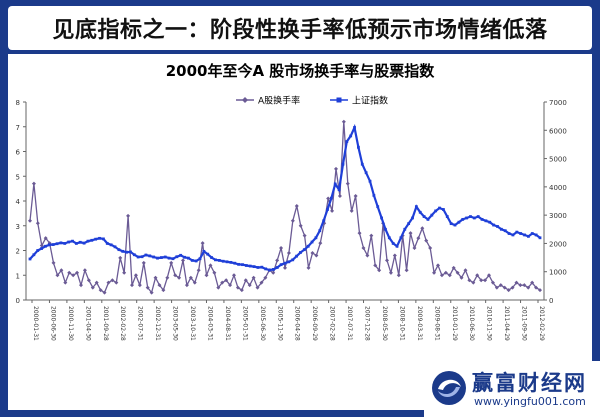 This screenshot has height=417, width=600. What do you see at coordinates (18, 276) in the screenshot?
I see `left-tick-label: 1` at bounding box center [18, 276].